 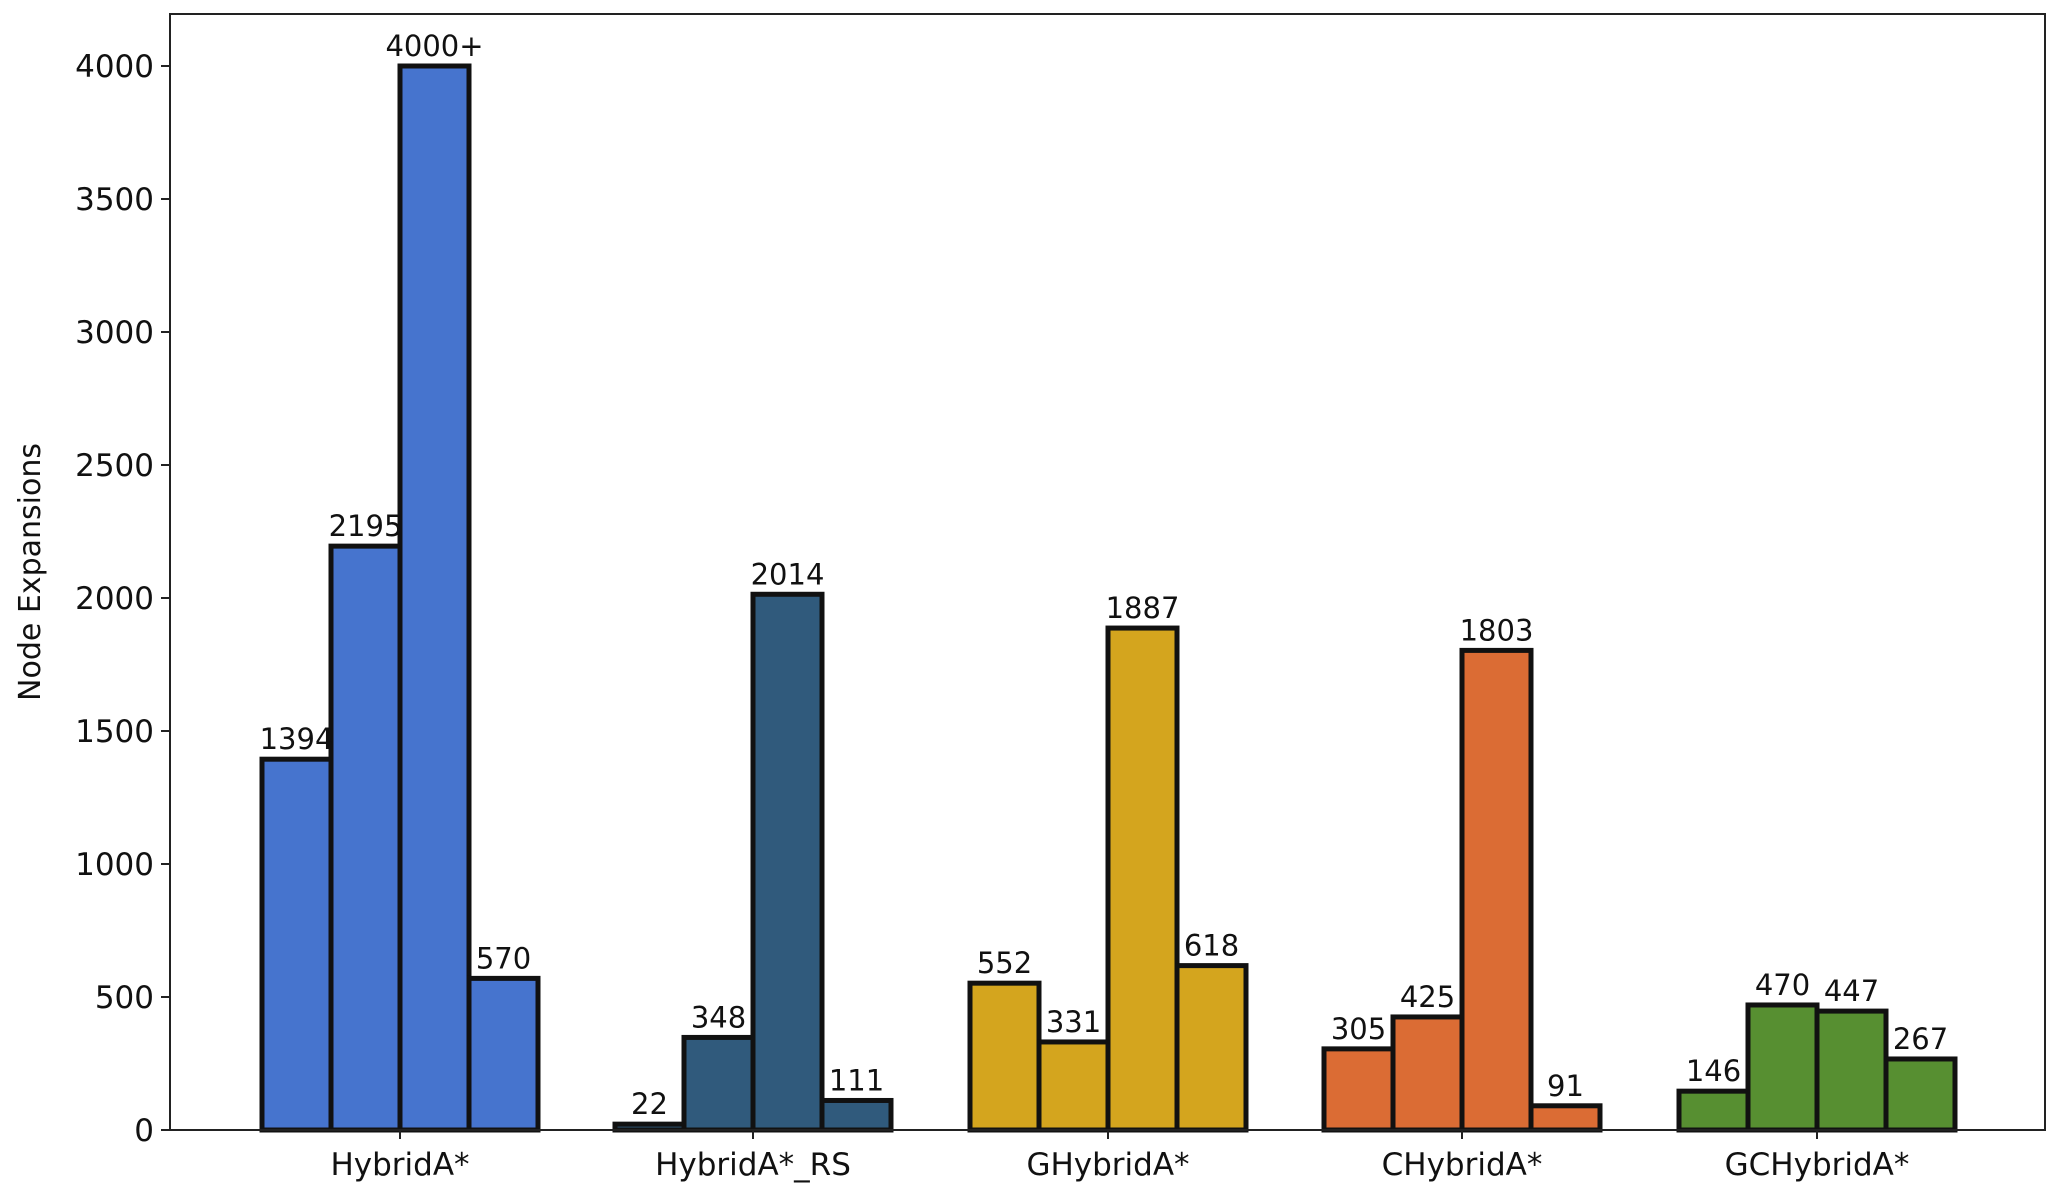 I want to click on x-tick-label: GCHybridA*, so click(x=1817, y=1165).